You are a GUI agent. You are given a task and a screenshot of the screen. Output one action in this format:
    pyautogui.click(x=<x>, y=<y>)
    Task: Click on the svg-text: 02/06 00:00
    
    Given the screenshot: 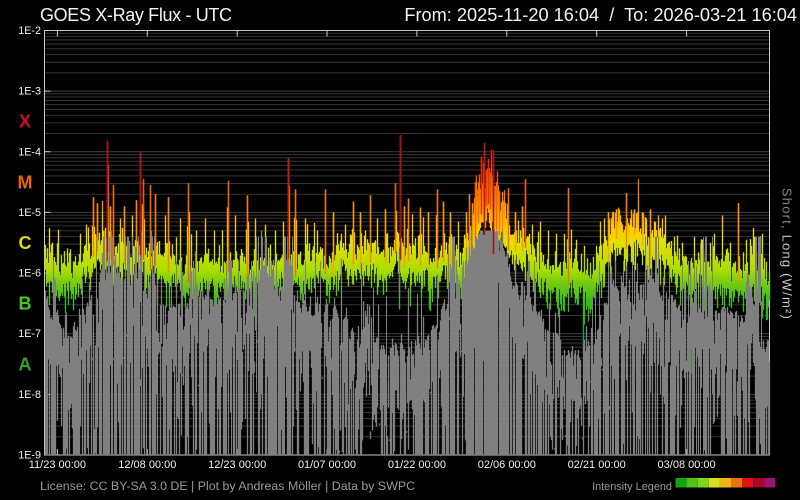 What is the action you would take?
    pyautogui.click(x=507, y=465)
    